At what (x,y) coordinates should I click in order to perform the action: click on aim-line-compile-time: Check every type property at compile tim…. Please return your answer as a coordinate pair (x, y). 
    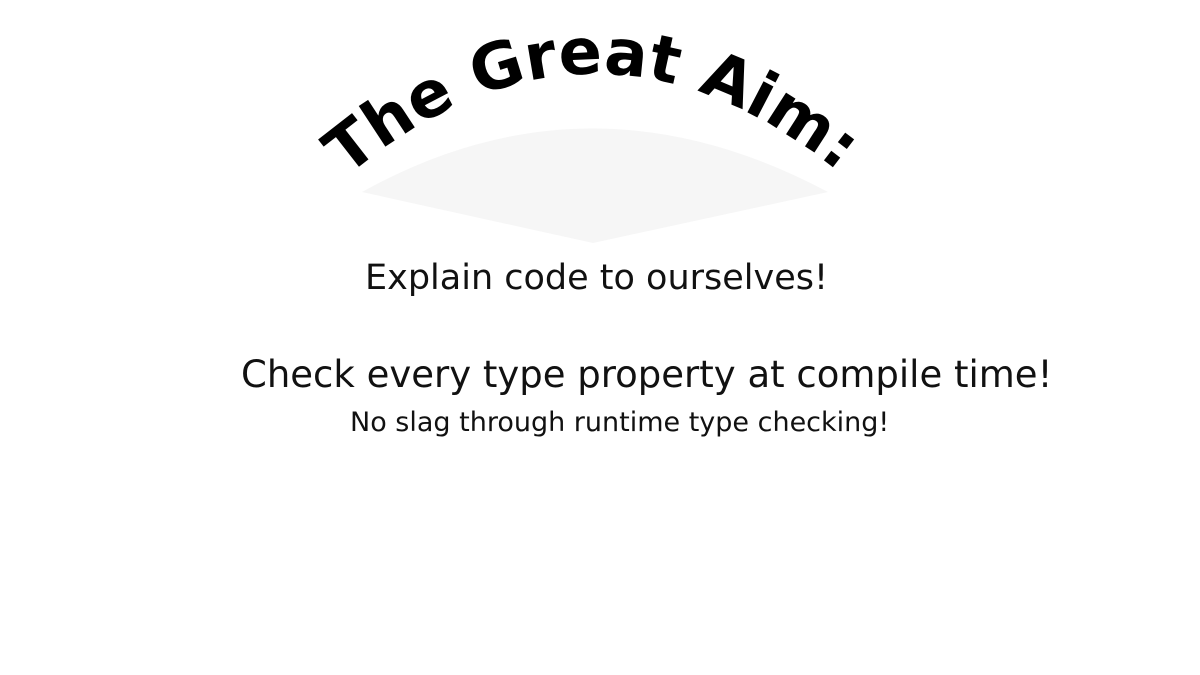
    Looking at the image, I should click on (647, 374).